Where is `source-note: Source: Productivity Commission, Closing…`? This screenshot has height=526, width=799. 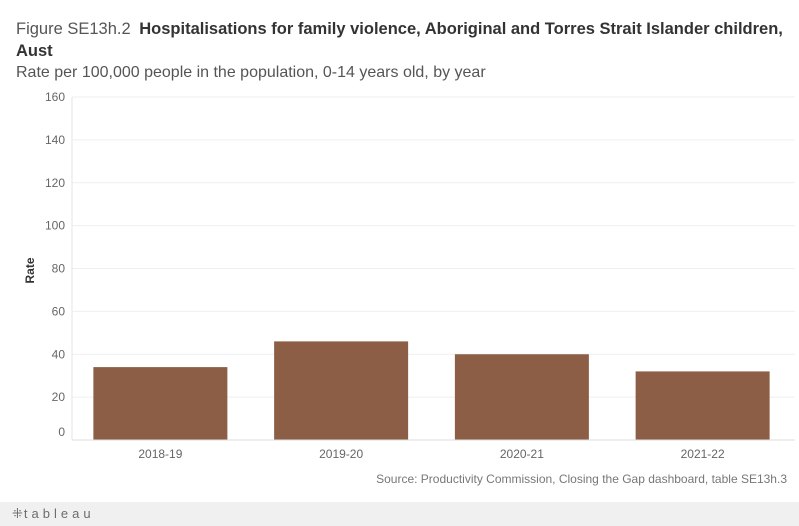
source-note: Source: Productivity Commission, Closing… is located at coordinates (581, 479).